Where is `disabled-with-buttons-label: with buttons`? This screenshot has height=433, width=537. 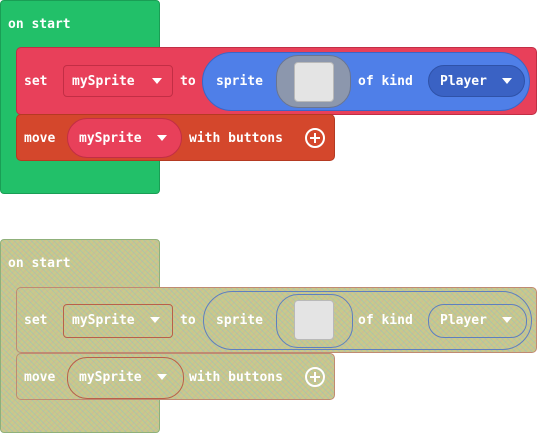
disabled-with-buttons-label: with buttons is located at coordinates (236, 377).